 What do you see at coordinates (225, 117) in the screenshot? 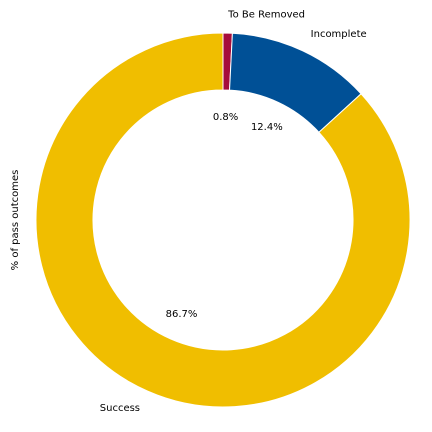
I see `pct-label: 0.8%` at bounding box center [225, 117].